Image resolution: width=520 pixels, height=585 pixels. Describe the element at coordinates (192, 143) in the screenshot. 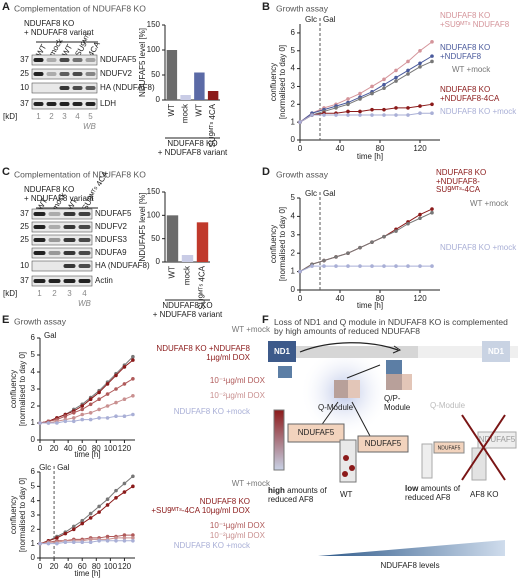

I see `note: NDUFAF8 KO` at that location.